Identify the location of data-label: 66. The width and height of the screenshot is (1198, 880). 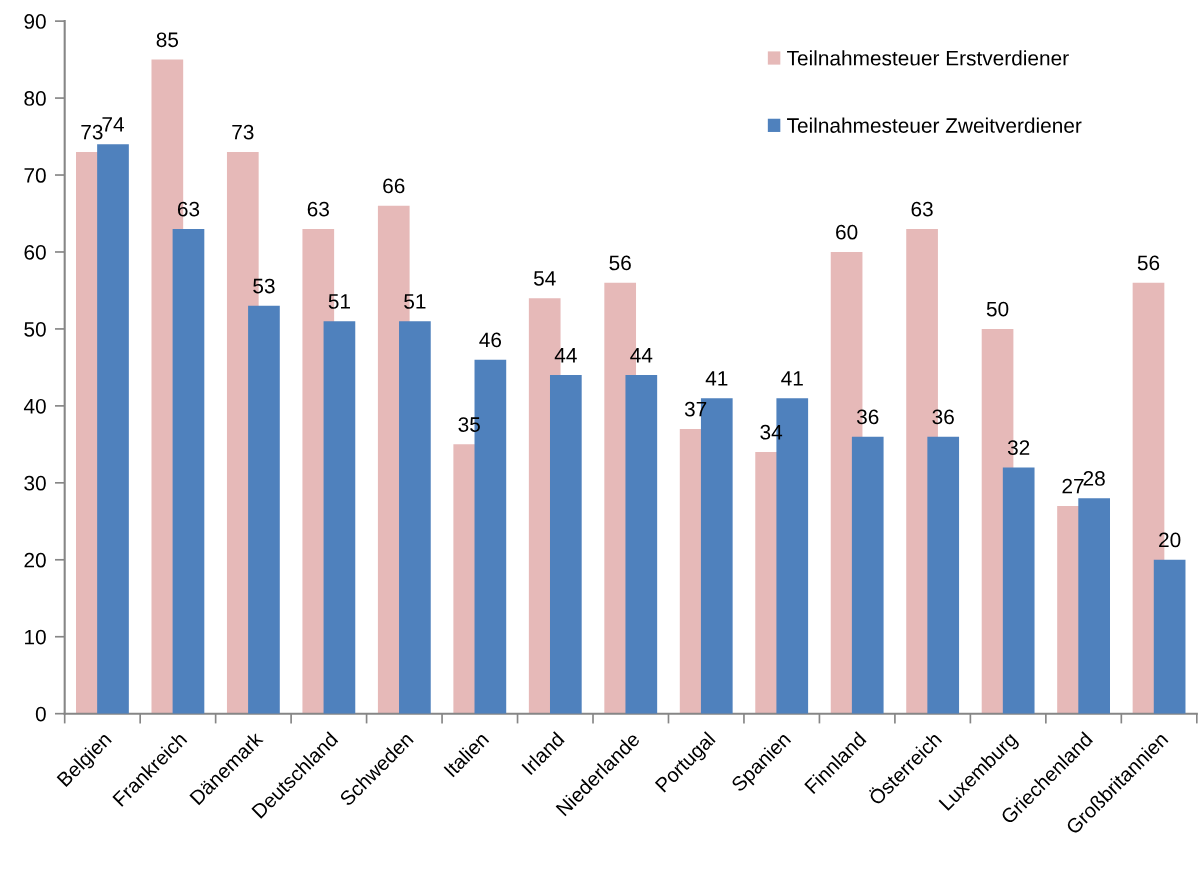
(394, 186).